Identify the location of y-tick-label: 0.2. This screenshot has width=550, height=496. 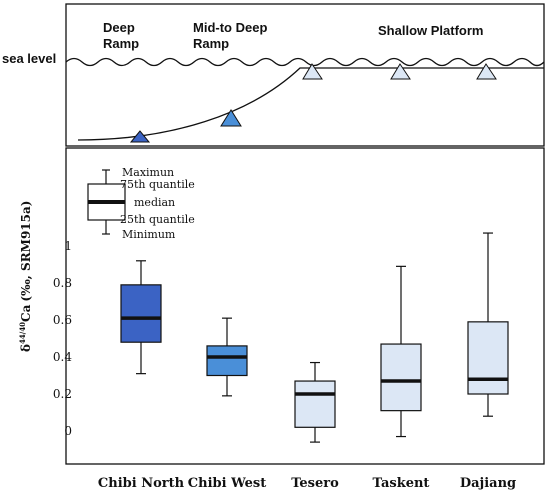
(62, 394).